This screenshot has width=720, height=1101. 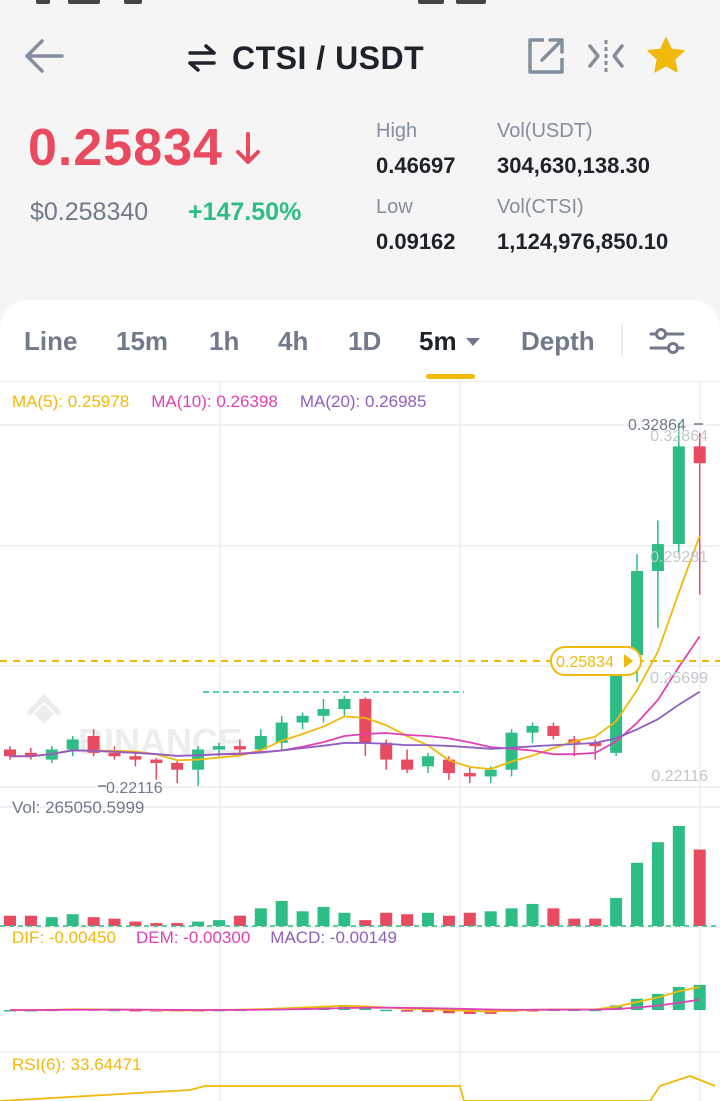 What do you see at coordinates (558, 341) in the screenshot?
I see `tab-depth: Depth` at bounding box center [558, 341].